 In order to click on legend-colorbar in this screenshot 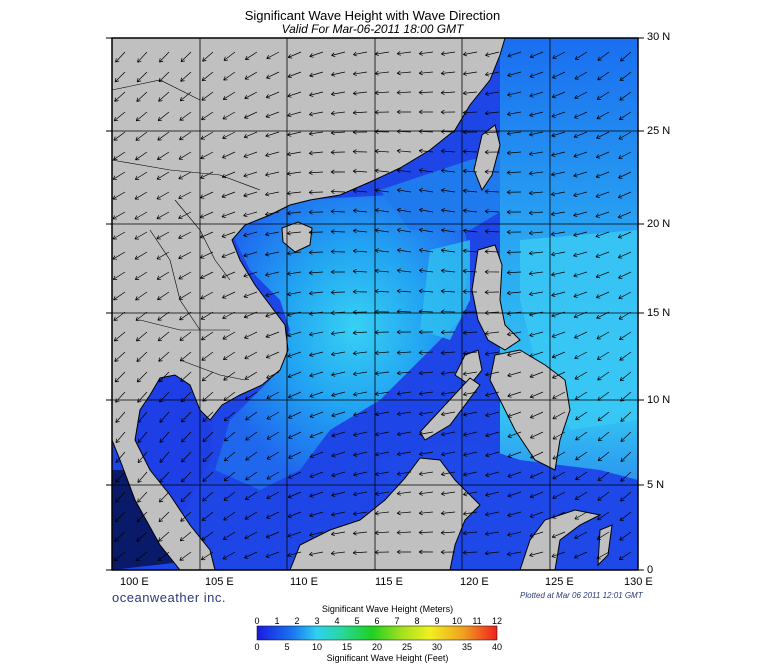, I will do `click(377, 633)`.